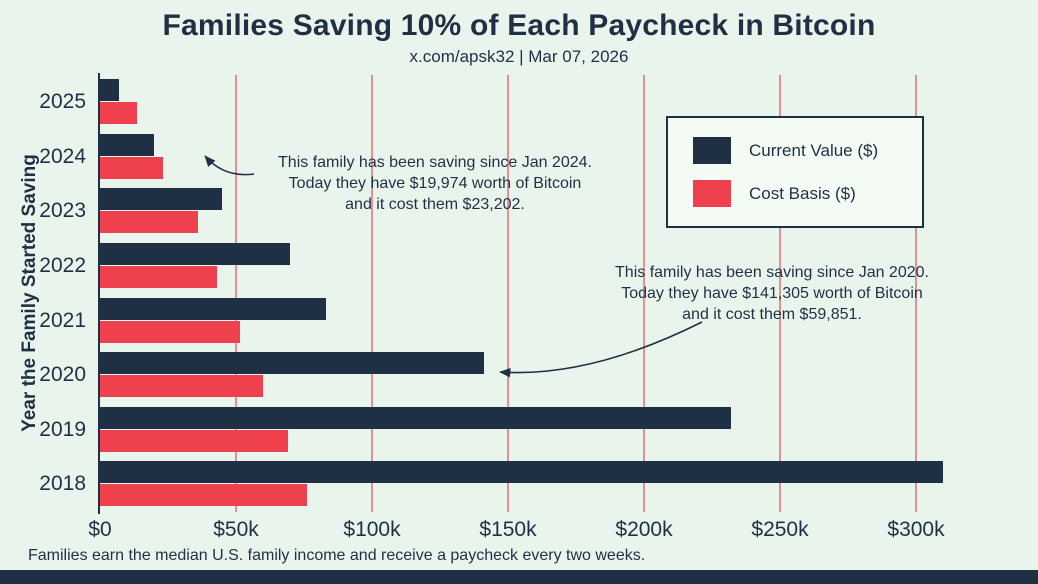 This screenshot has height=584, width=1038. I want to click on x-axis-tick-labels: $0 $50k $100k $150k $200k $250k $300k, so click(559, 532).